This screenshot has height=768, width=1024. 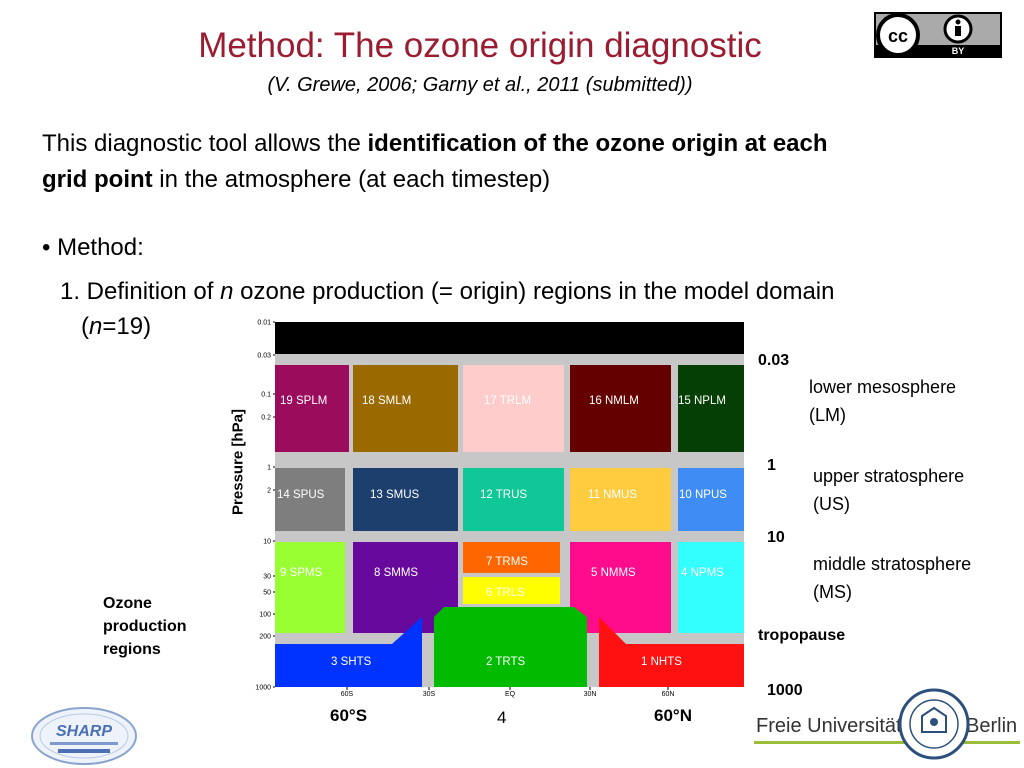 I want to click on freie-universitaet-berlin-logo: Freie Universität Berlin, so click(x=887, y=724).